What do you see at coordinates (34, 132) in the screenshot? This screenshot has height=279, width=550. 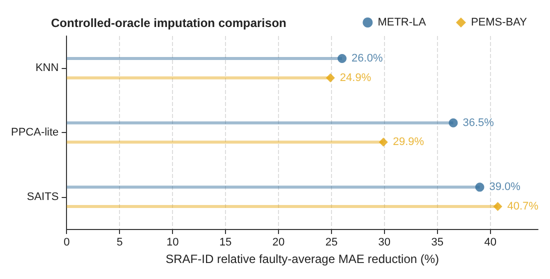 I see `y-tick-label: PPCA-lite` at bounding box center [34, 132].